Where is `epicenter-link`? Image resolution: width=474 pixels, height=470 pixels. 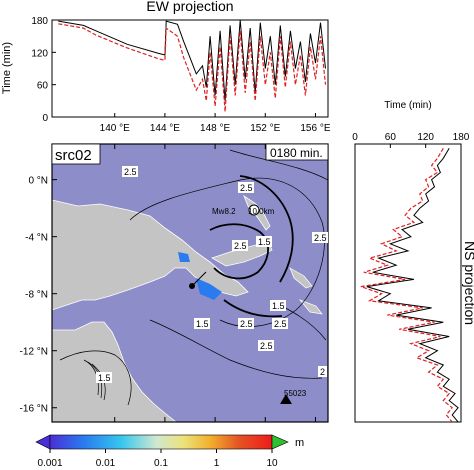 epicenter-link is located at coordinates (199, 279).